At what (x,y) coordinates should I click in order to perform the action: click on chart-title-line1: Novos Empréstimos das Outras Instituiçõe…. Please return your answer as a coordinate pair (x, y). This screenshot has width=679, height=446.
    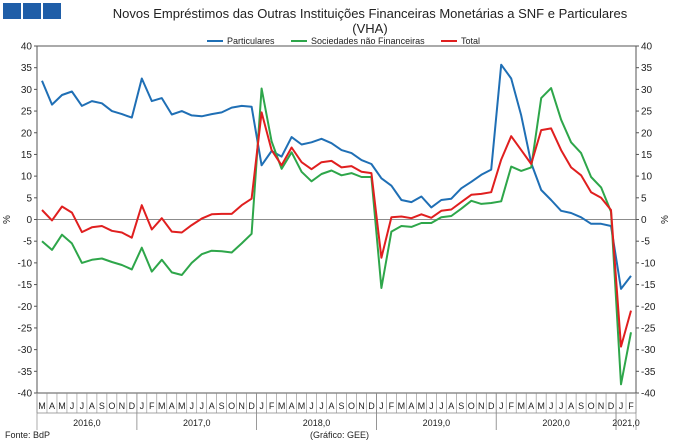
    Looking at the image, I should click on (370, 13).